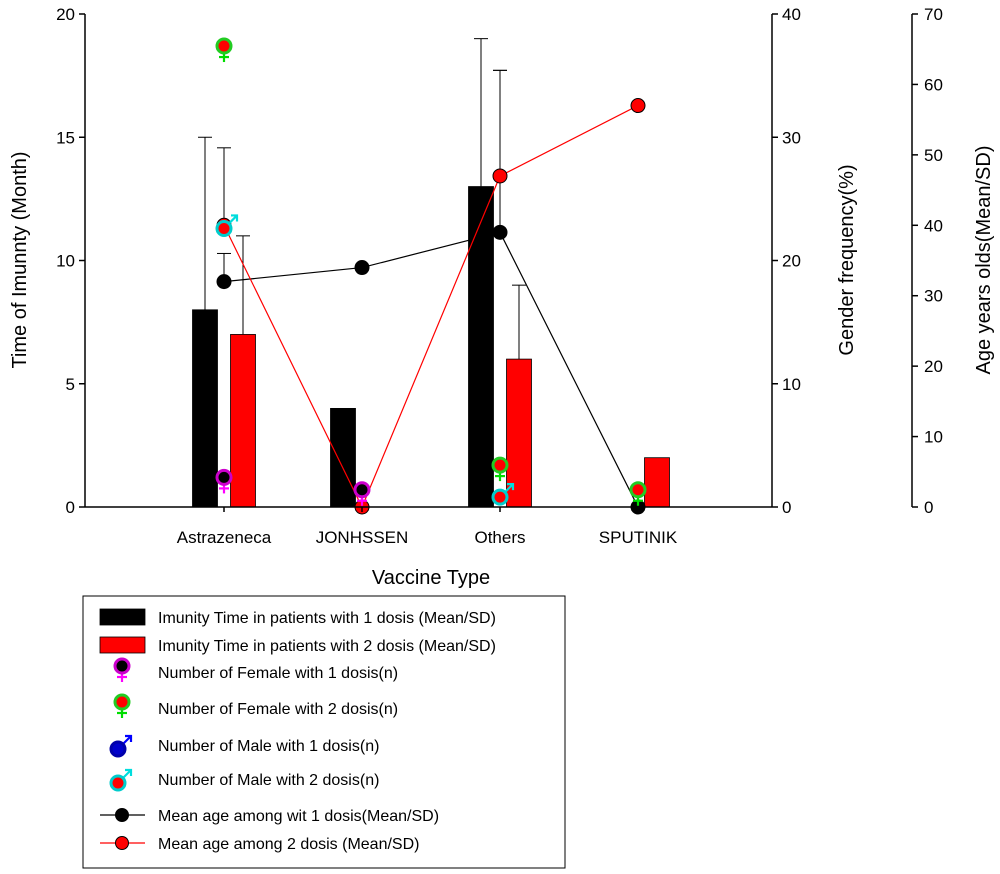 This screenshot has width=1000, height=874. What do you see at coordinates (268, 746) in the screenshot?
I see `legend-label: Number of Male with 1 dosis(n)` at bounding box center [268, 746].